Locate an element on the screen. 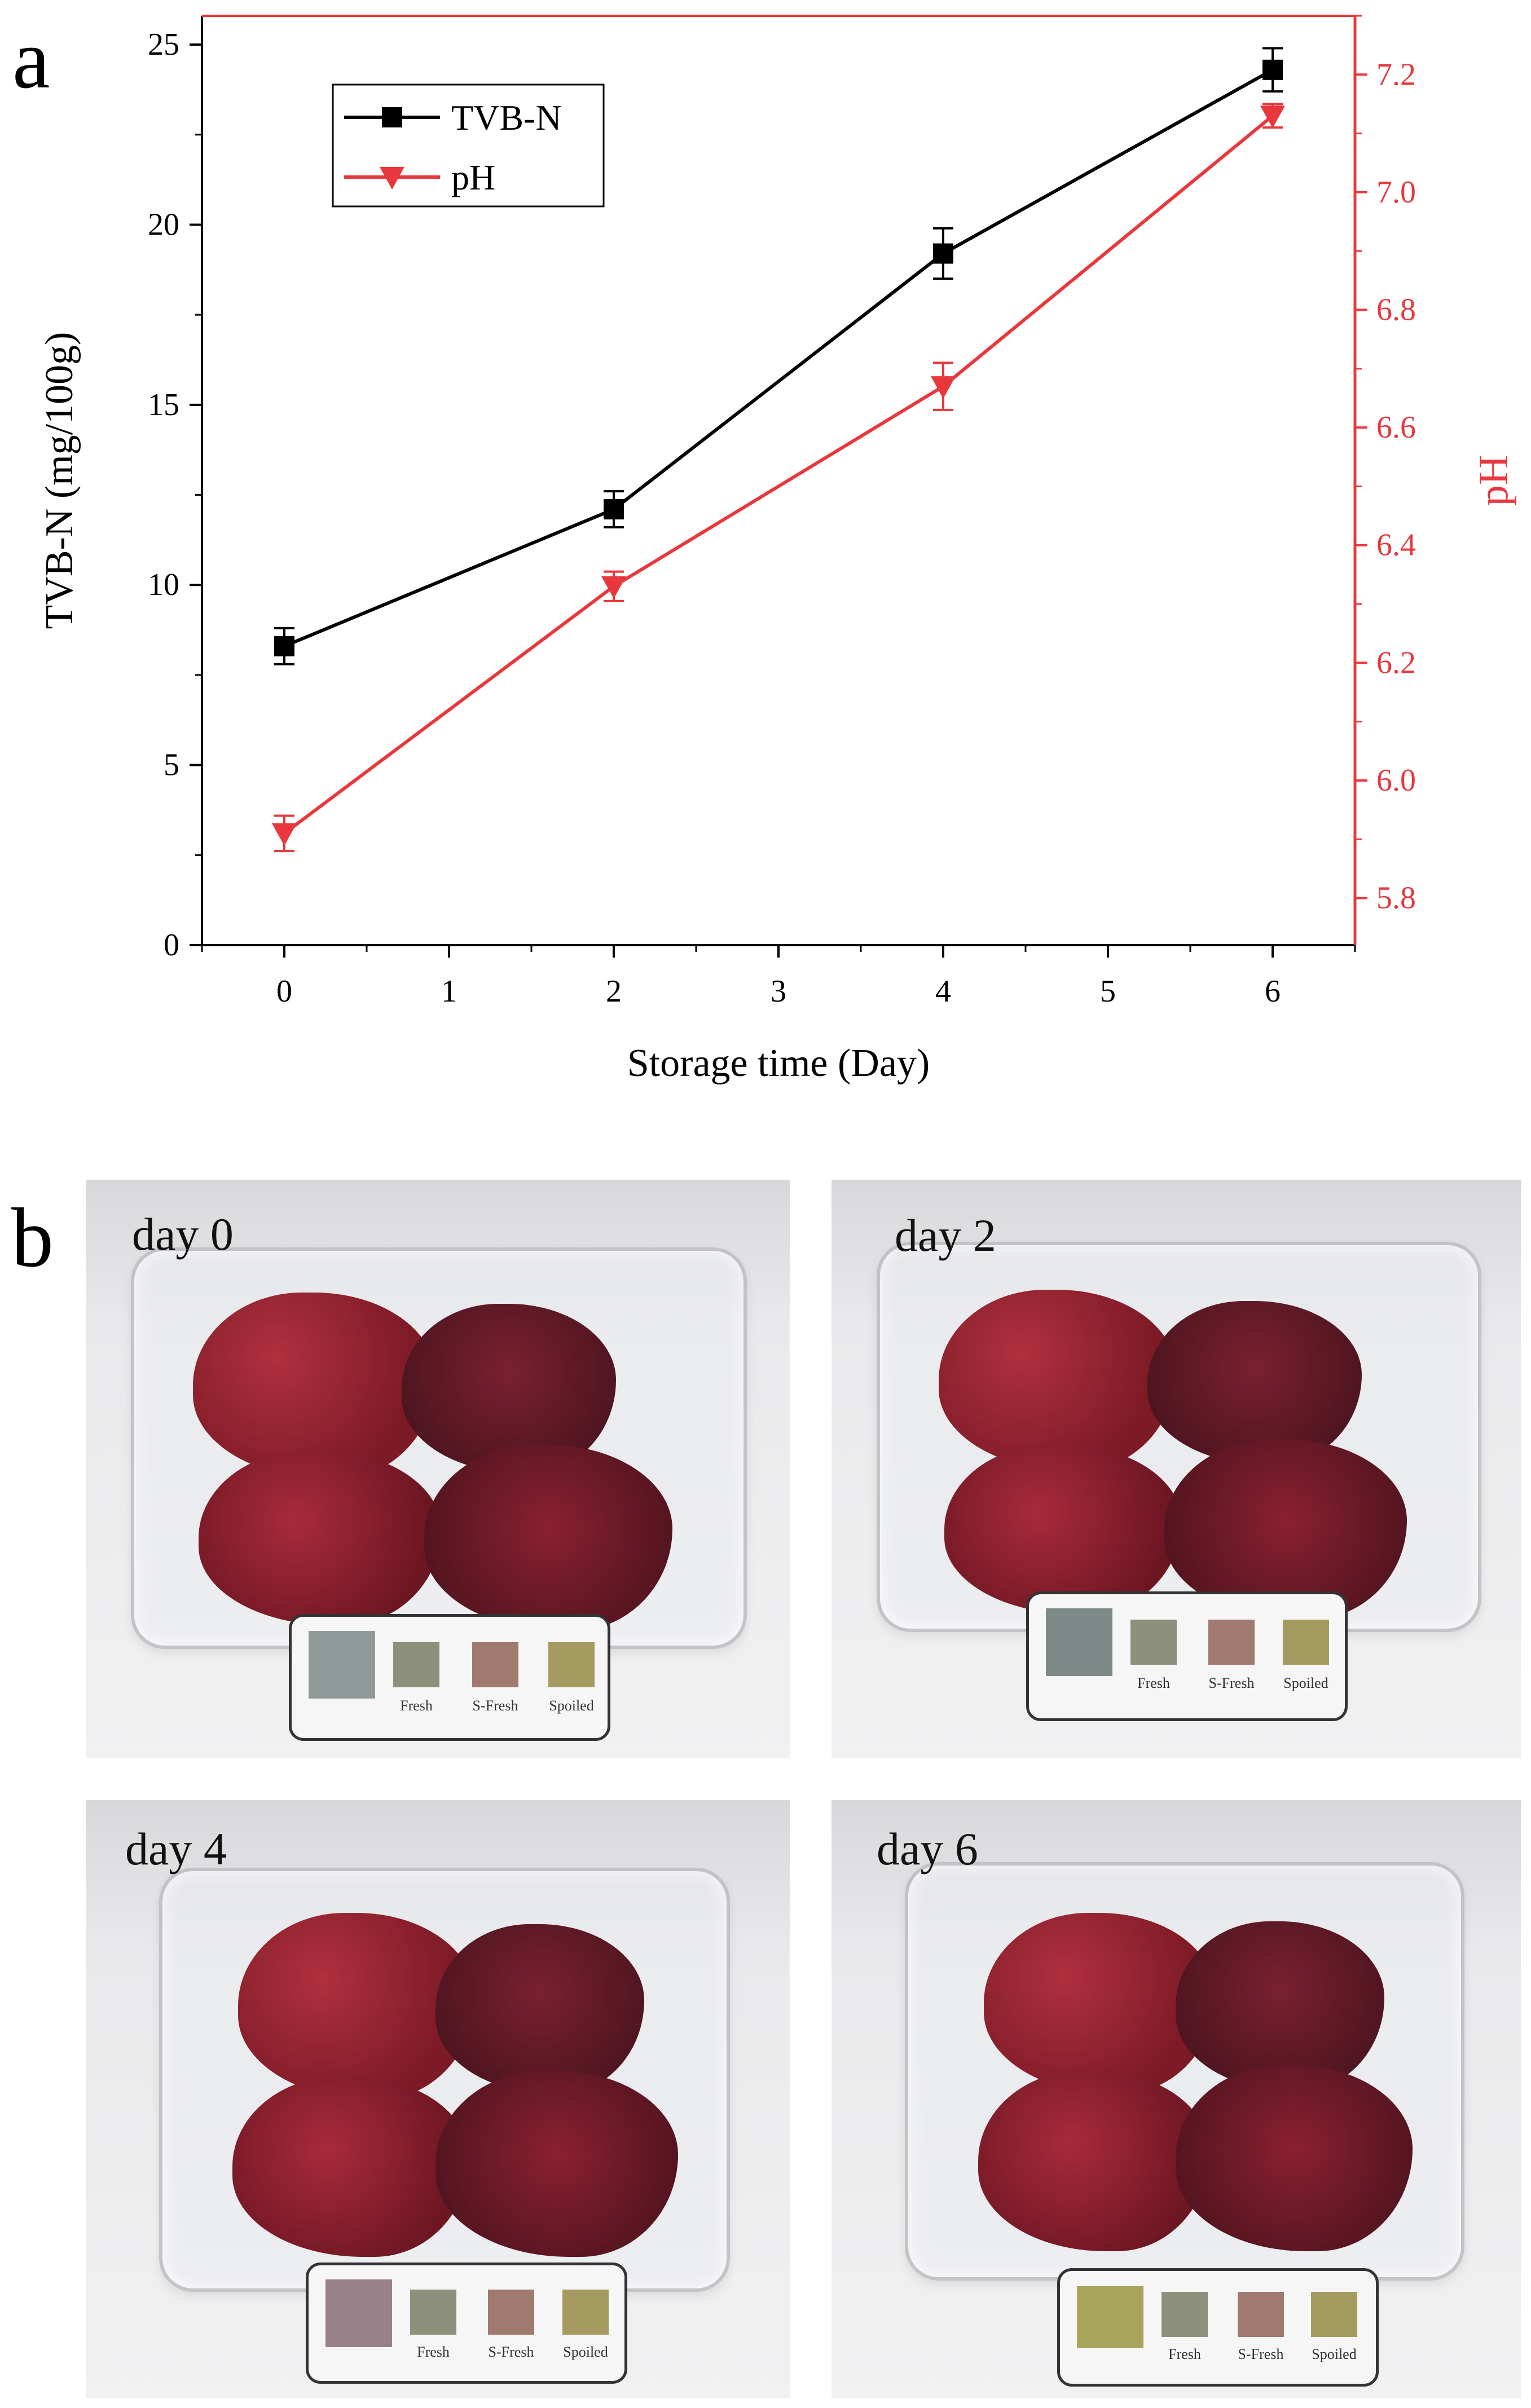 The width and height of the screenshot is (1531, 2408). photo-day-6: day 6 Fresh S-Fresh Spoiled is located at coordinates (1176, 2099).